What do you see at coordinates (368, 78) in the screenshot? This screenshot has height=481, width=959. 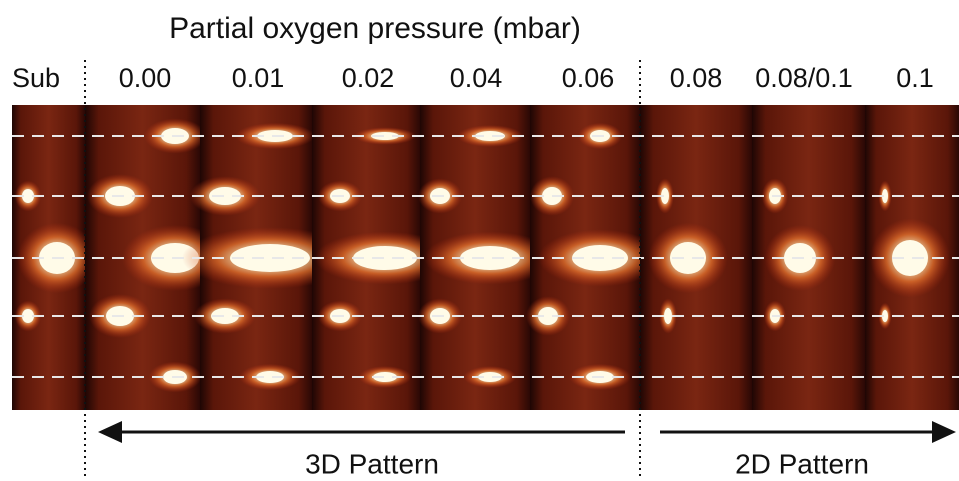 I see `column-label: 0.02` at bounding box center [368, 78].